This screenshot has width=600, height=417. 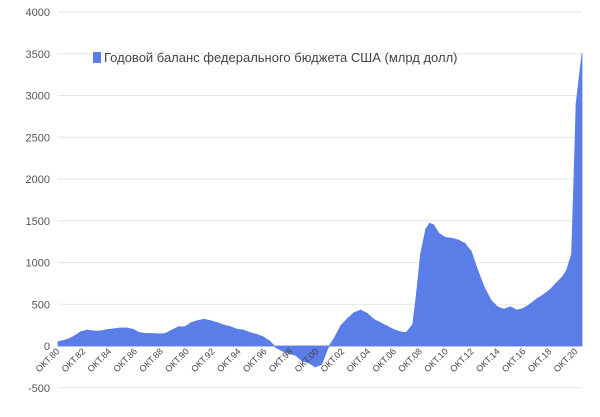 I want to click on x-tick-label: ОКТ.12, so click(x=462, y=360).